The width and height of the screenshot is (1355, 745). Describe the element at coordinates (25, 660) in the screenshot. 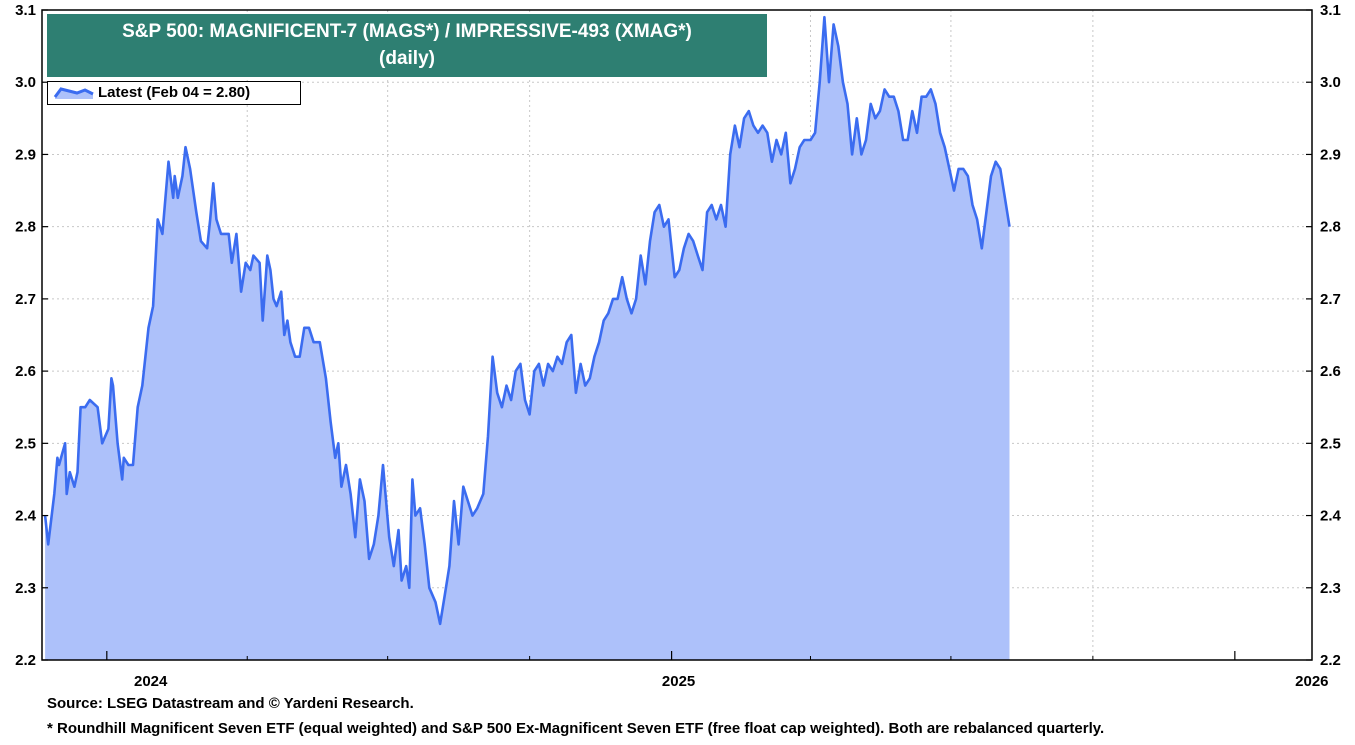

I see `y-tick-label-left: 2.2` at that location.